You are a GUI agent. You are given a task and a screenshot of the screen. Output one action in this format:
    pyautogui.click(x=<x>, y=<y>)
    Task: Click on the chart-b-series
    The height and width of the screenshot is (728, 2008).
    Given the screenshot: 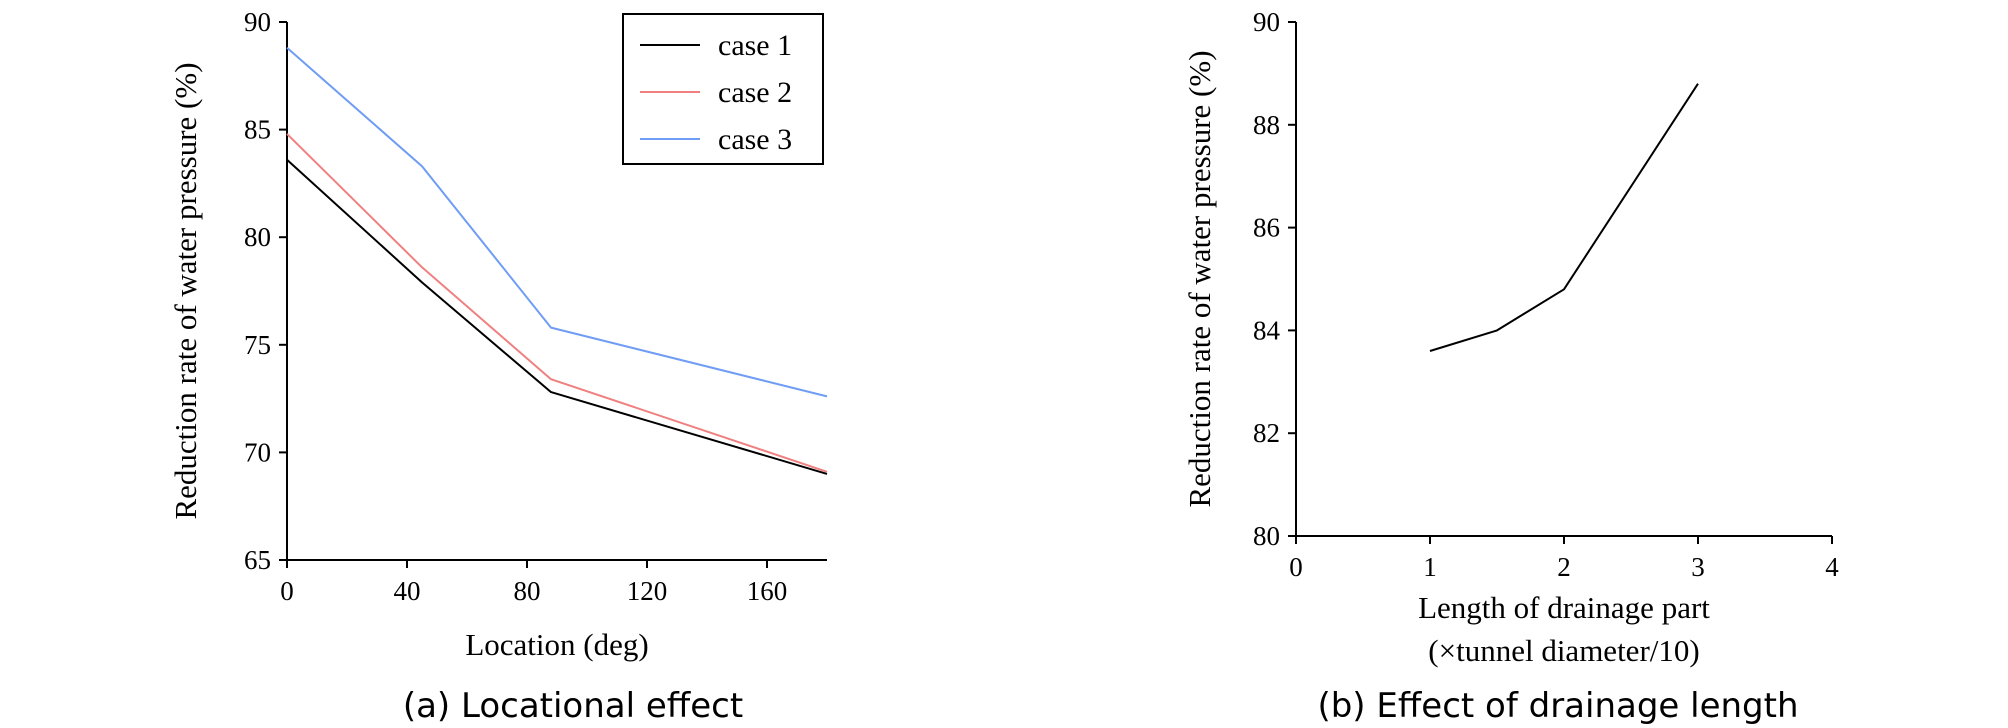 What is the action you would take?
    pyautogui.click(x=1564, y=217)
    